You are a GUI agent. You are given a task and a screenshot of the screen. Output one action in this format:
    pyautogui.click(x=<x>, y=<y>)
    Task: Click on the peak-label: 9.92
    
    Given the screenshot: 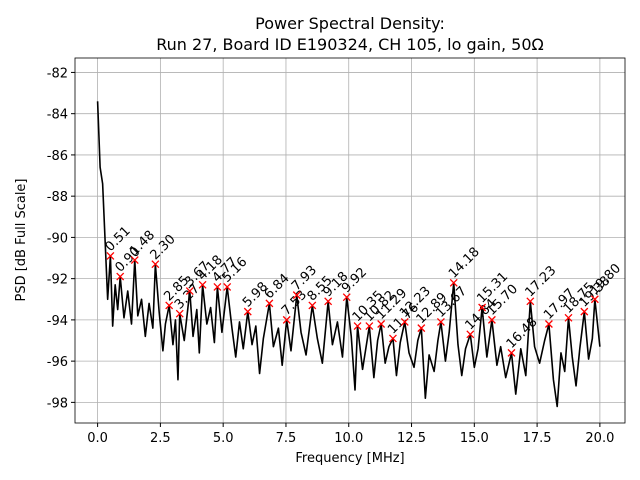 What is the action you would take?
    pyautogui.click(x=354, y=280)
    